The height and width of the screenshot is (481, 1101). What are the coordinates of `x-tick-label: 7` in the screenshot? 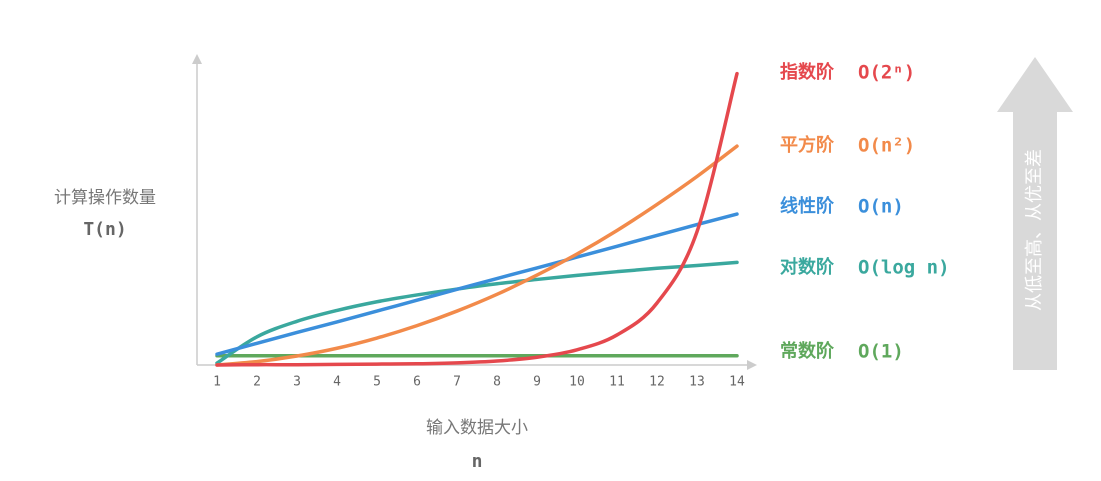 It's located at (457, 382).